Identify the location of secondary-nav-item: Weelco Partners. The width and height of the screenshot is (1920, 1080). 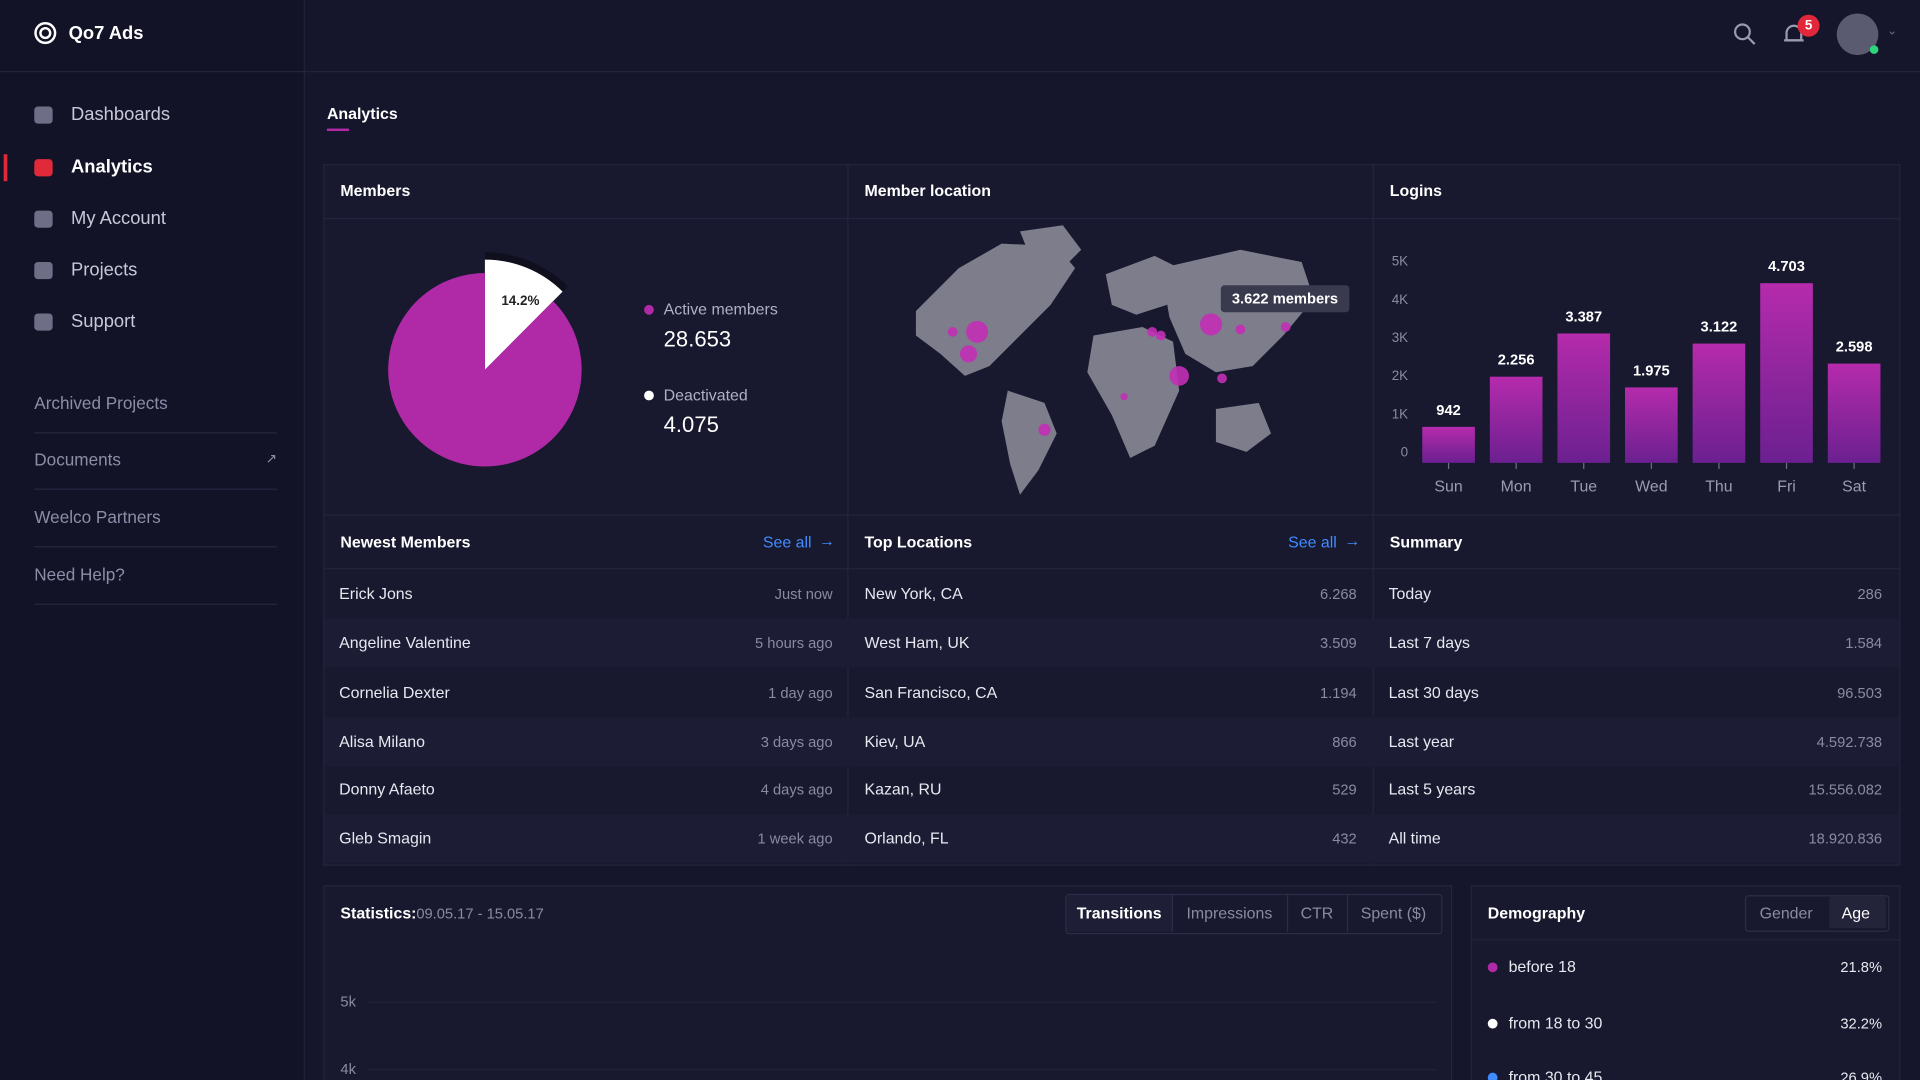
(97, 516).